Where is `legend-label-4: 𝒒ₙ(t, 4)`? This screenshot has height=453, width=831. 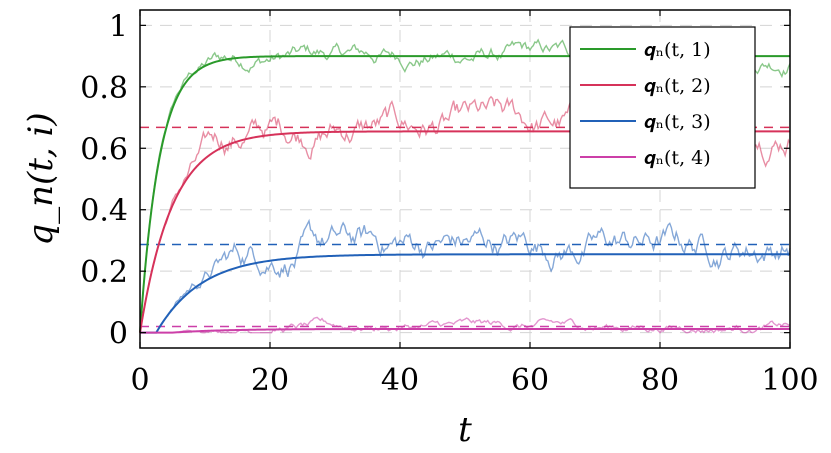 legend-label-4: 𝒒ₙ(t, 4) is located at coordinates (677, 158).